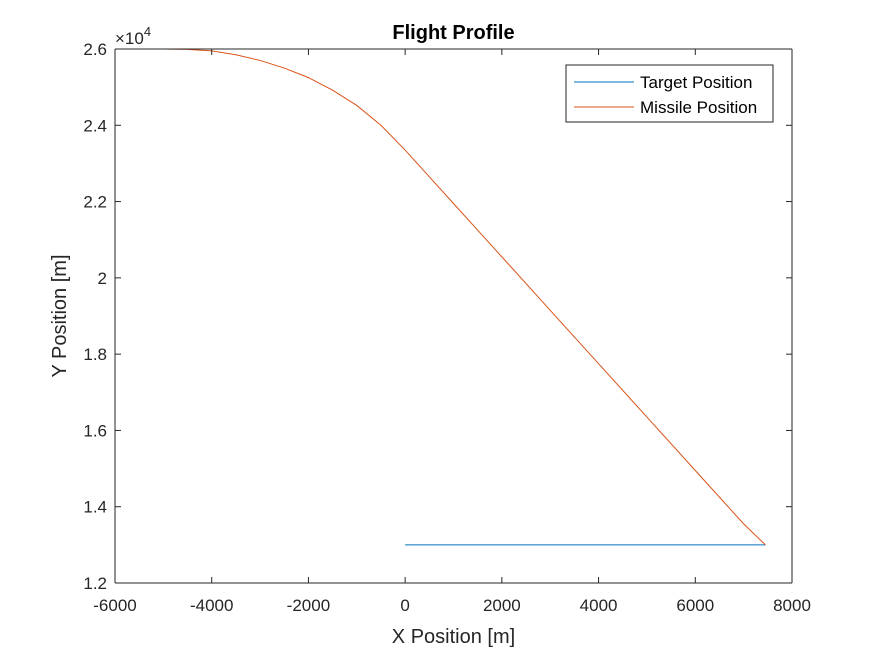 The image size is (875, 656). I want to click on x-tick-label: -4000, so click(211, 605).